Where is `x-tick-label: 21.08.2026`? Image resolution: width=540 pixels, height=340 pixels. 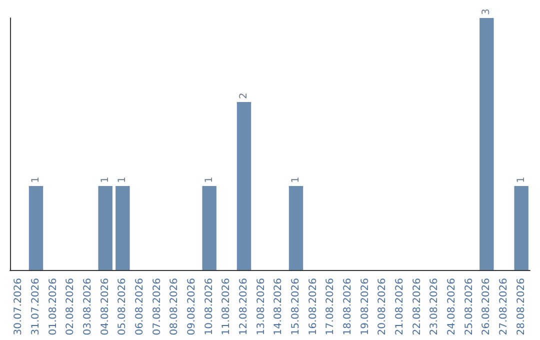 x-tick-label: 21.08.2026 is located at coordinates (400, 307).